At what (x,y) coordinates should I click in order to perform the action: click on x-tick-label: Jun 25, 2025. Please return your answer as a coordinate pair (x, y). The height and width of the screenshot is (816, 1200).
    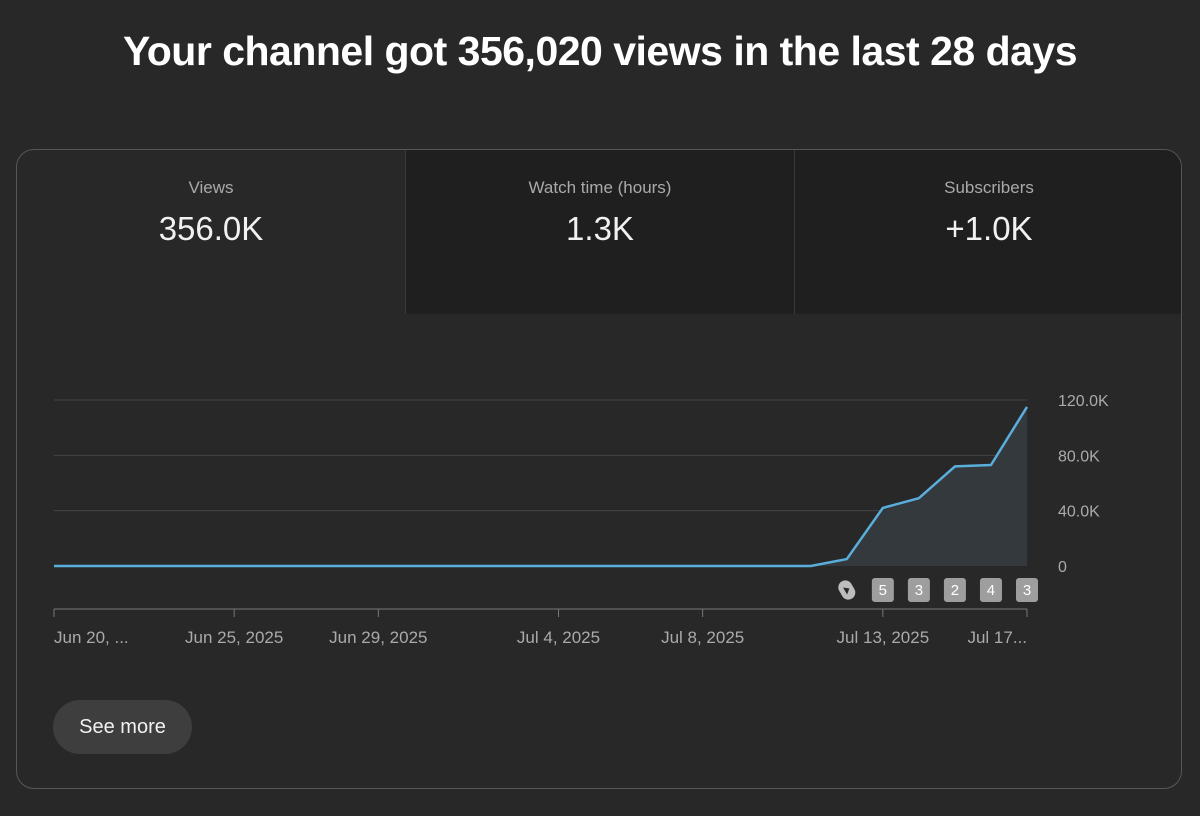
    Looking at the image, I should click on (234, 637).